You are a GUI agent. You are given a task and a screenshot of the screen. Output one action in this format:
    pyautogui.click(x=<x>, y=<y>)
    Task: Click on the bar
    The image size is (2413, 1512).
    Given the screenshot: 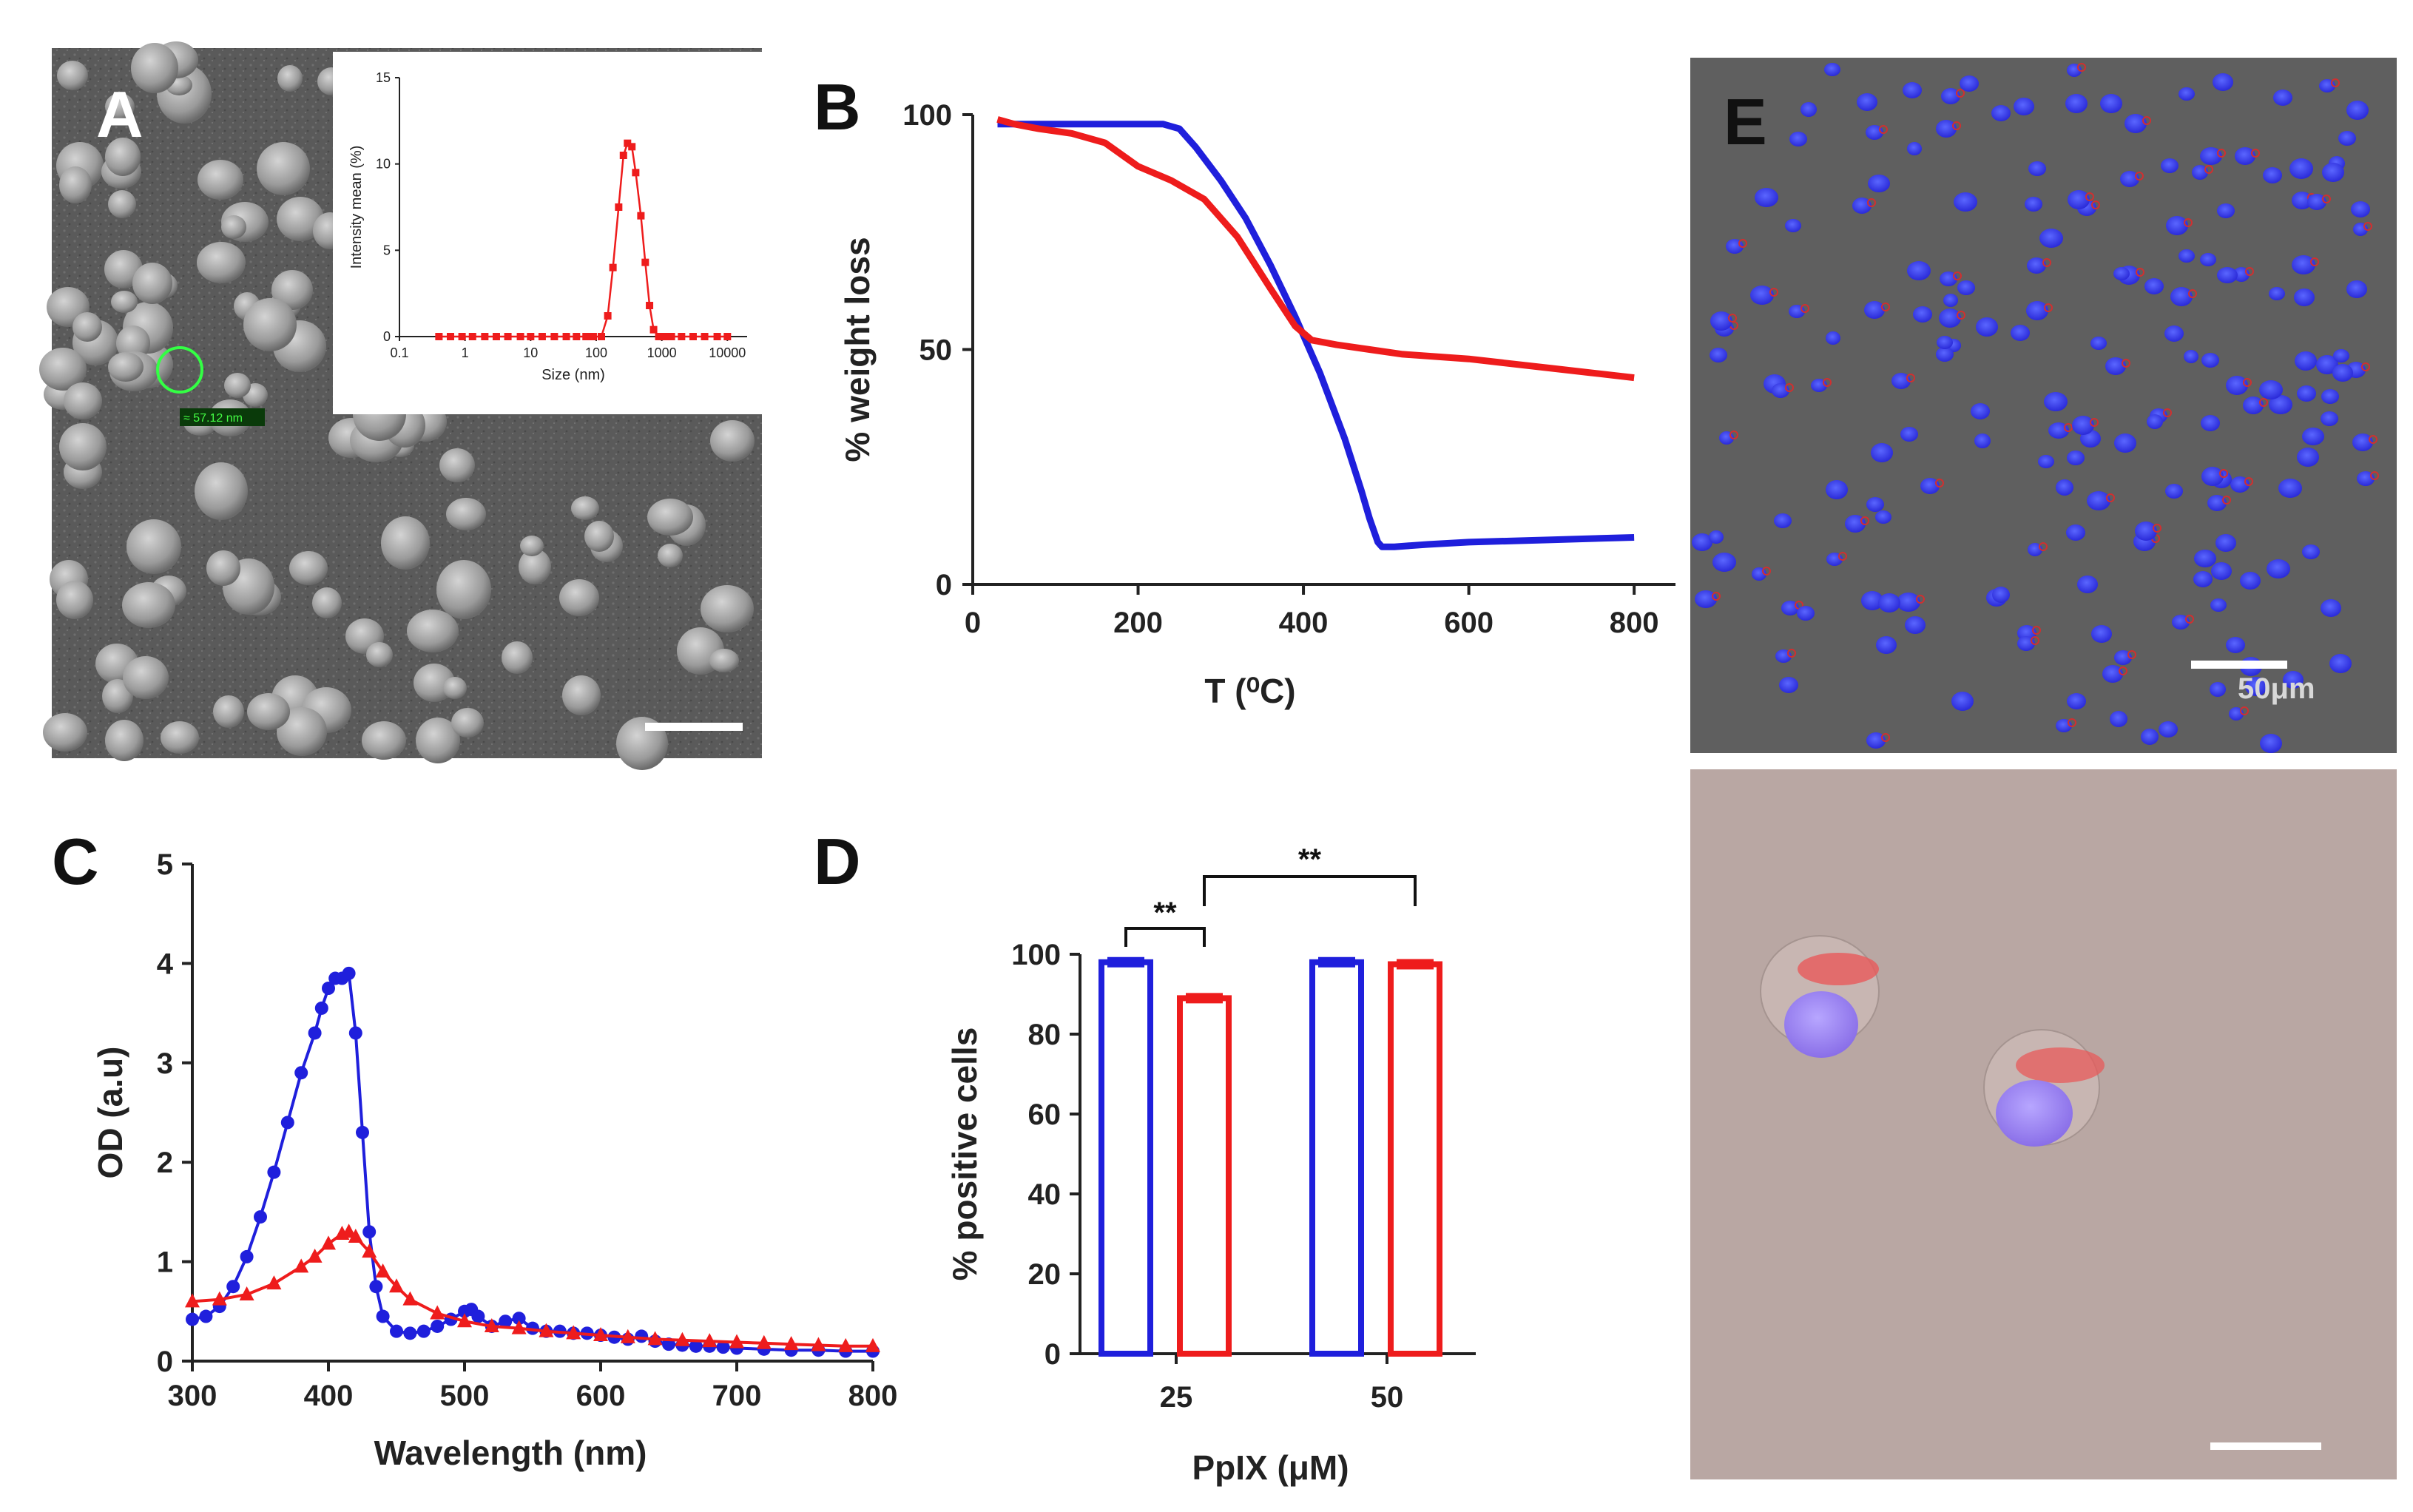 What is the action you would take?
    pyautogui.click(x=1125, y=1158)
    